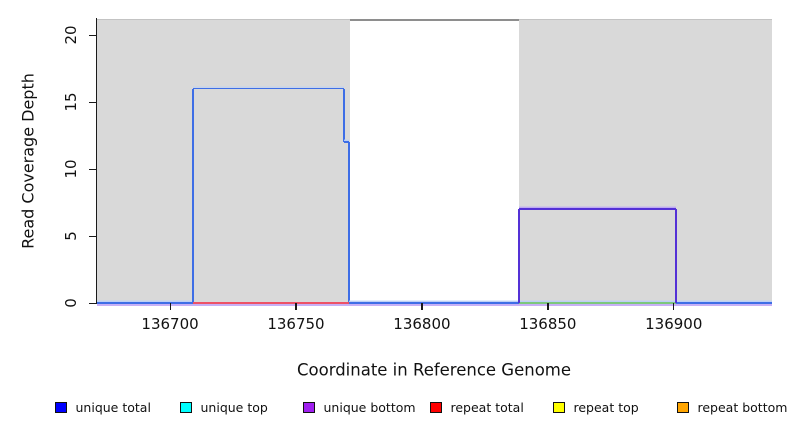  Describe the element at coordinates (597, 303) in the screenshot. I see `coverage-line-strand-top-overlap` at that location.